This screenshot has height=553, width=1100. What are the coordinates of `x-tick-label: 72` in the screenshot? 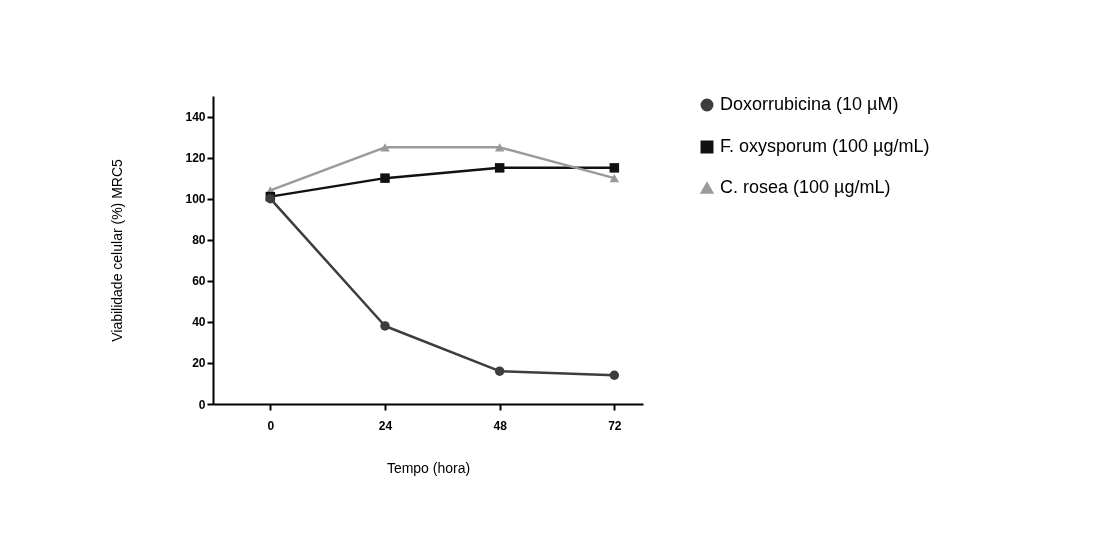 It's located at (615, 425).